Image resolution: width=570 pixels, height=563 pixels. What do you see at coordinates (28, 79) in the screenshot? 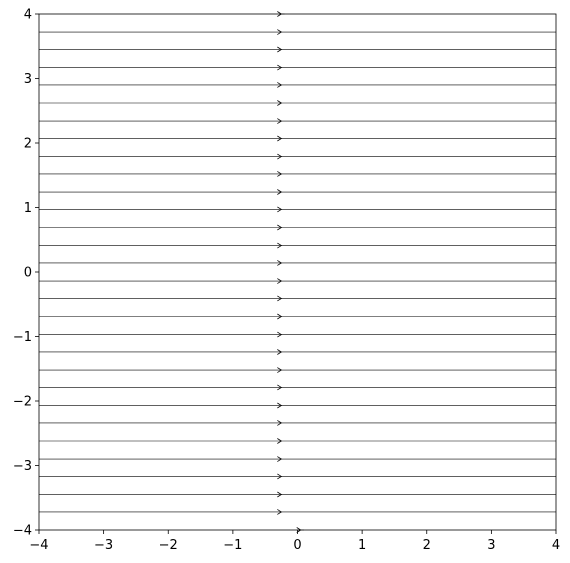
I see `y-tick-label: 3` at bounding box center [28, 79].